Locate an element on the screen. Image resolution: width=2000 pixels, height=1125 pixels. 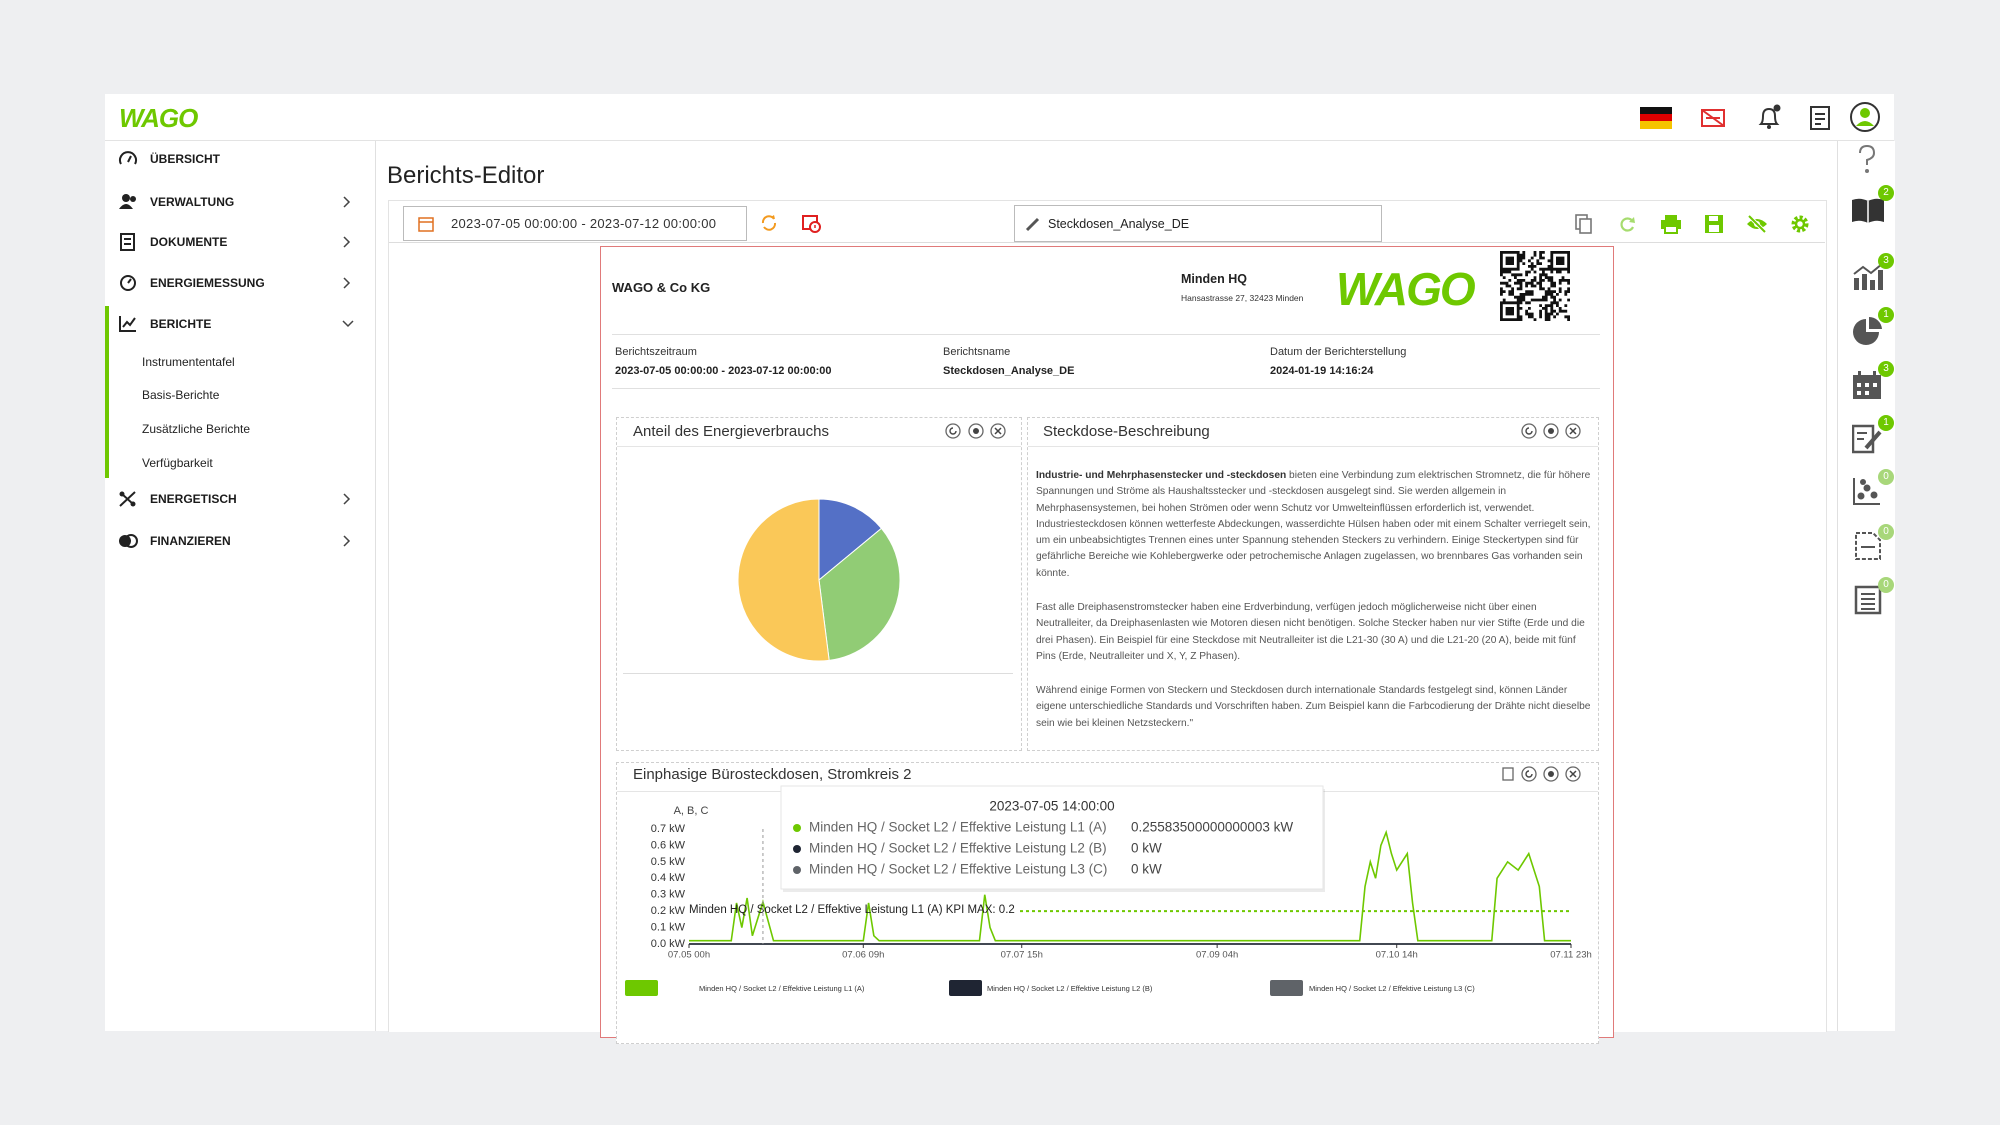
badge: 2 is located at coordinates (1886, 193).